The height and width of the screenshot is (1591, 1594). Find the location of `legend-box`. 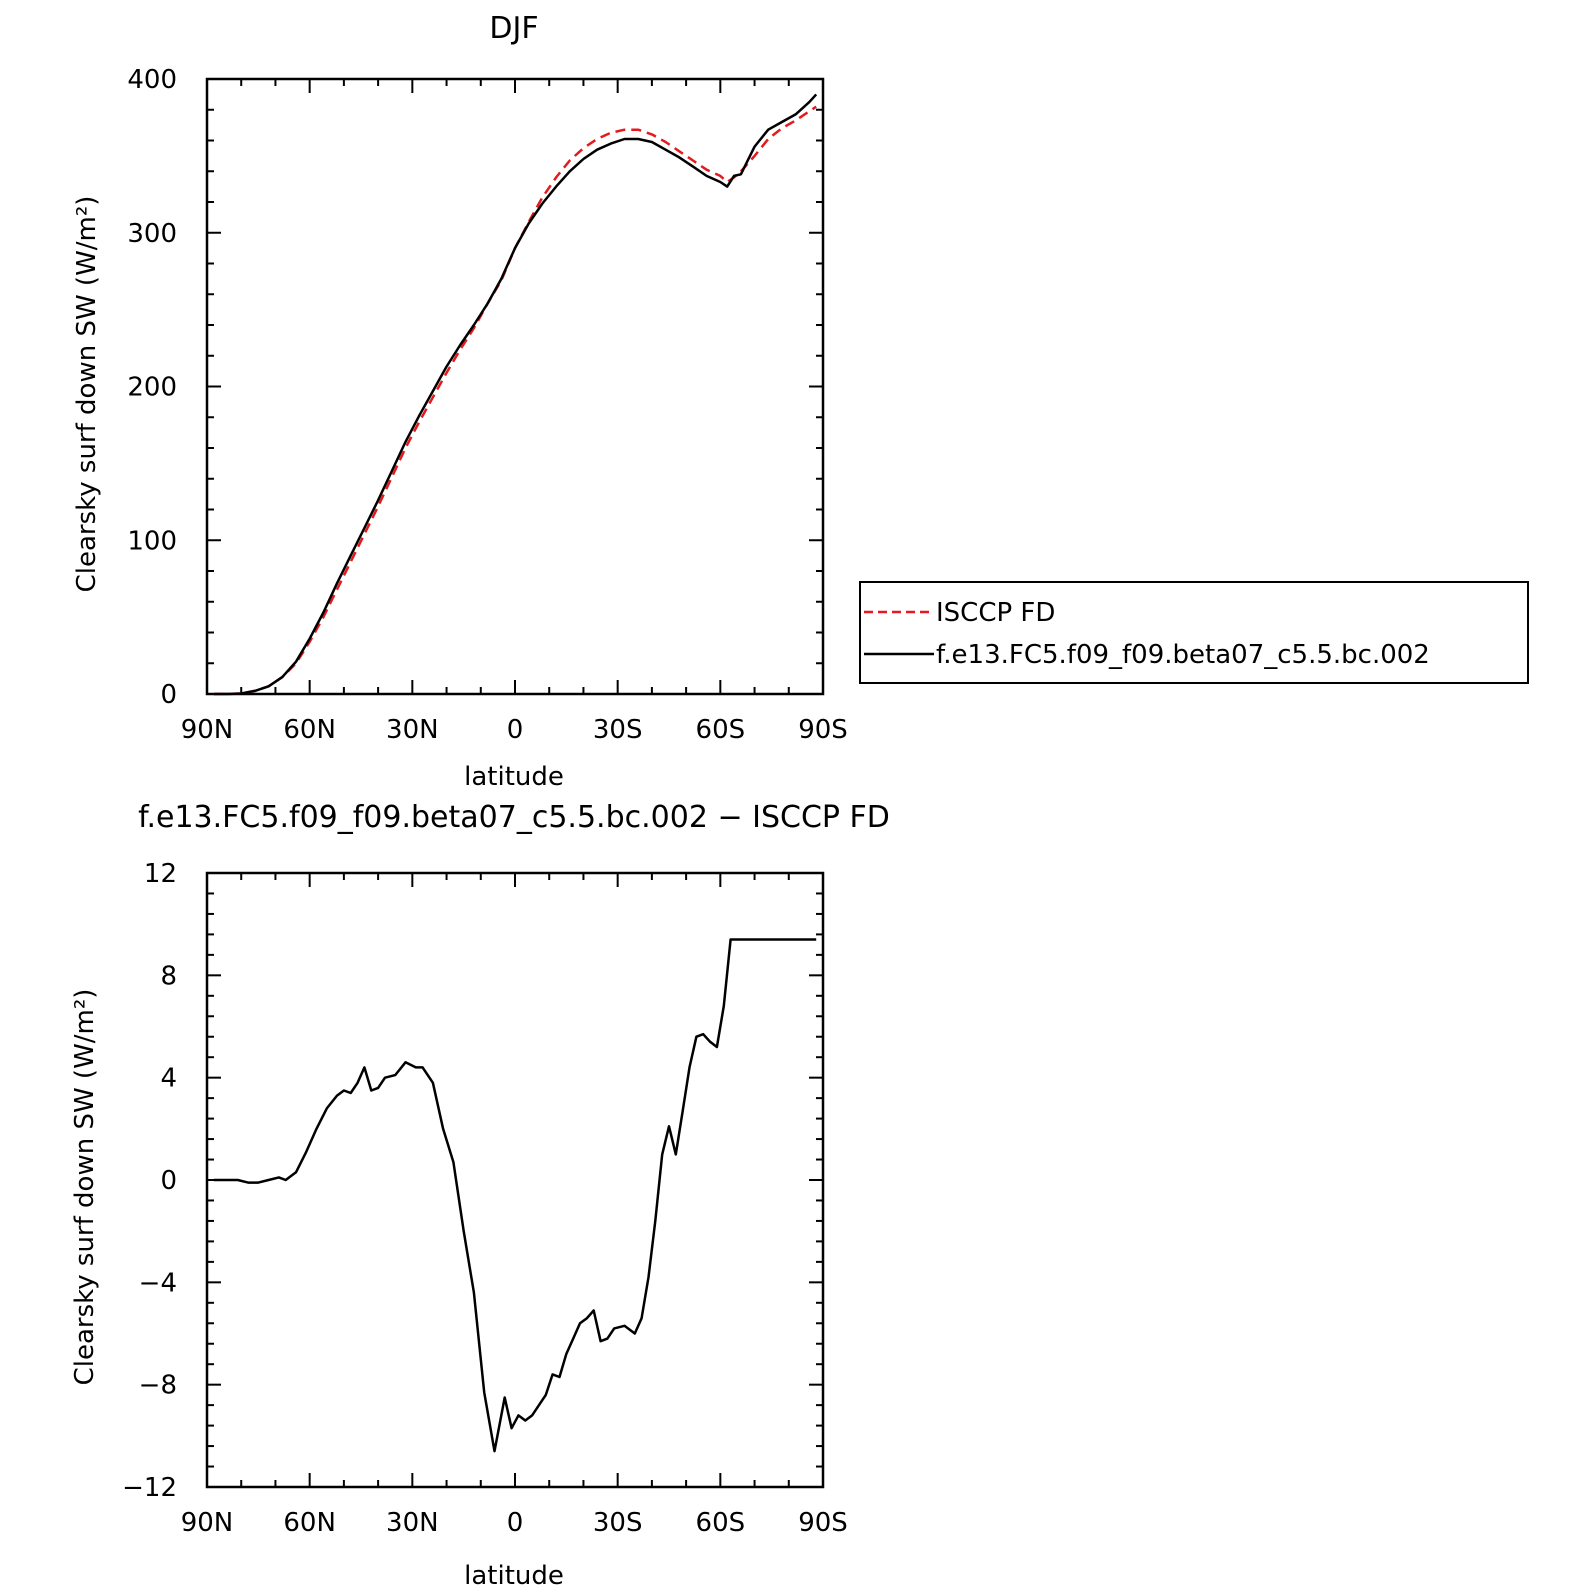

legend-box is located at coordinates (1194, 632).